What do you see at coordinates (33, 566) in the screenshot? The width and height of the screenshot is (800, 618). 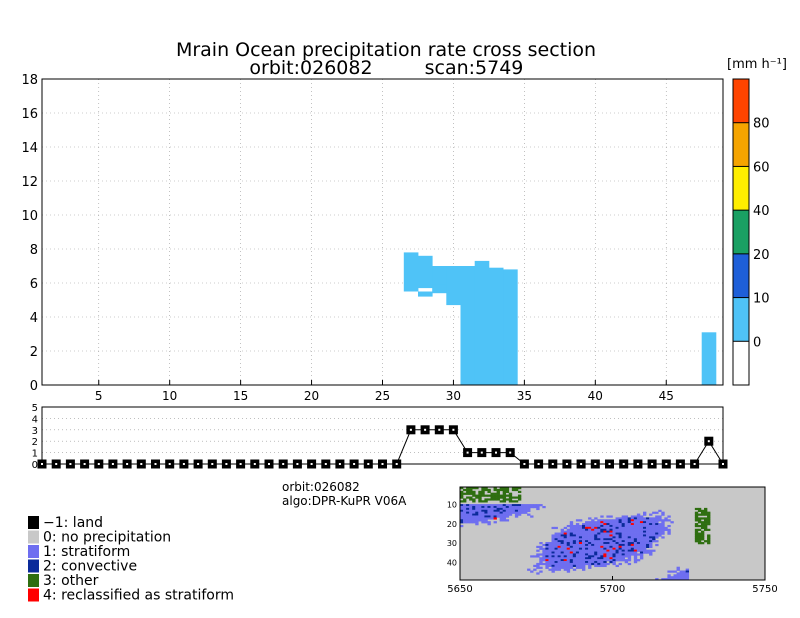 I see `legend-swatch` at bounding box center [33, 566].